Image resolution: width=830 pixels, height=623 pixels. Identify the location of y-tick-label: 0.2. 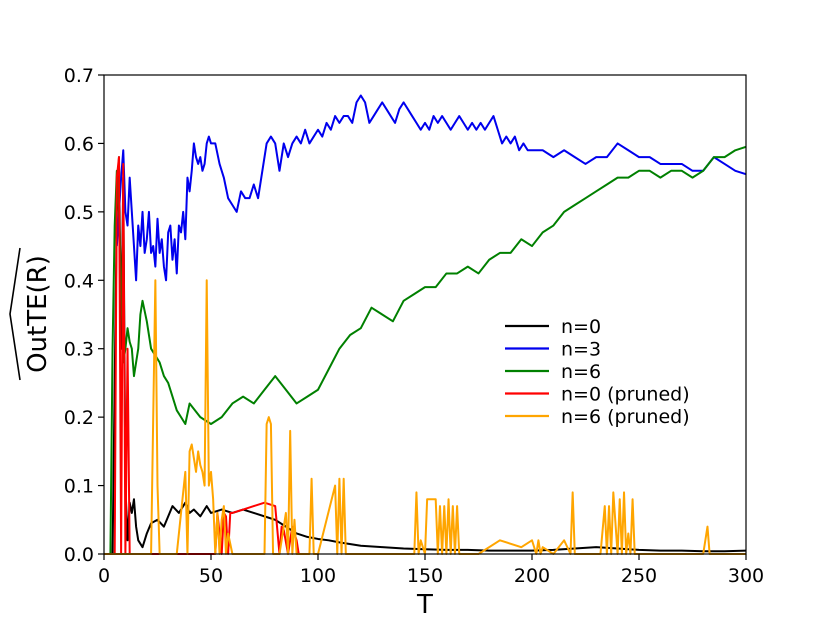
(79, 418).